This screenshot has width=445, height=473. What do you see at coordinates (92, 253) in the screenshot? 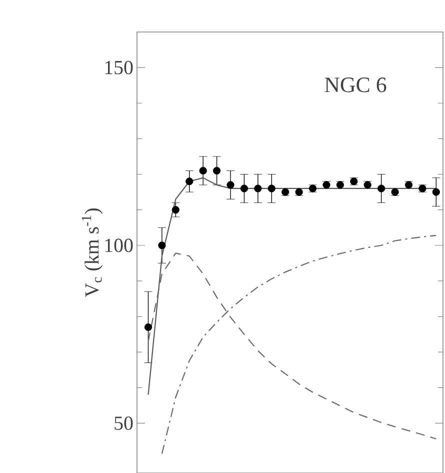
I see `y-axis-title: V$_{c}$ (km s$^{-1}$)` at bounding box center [92, 253].